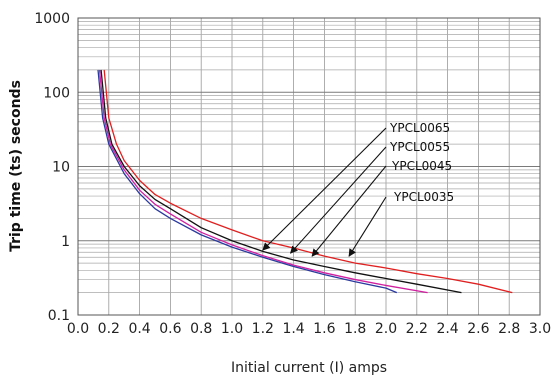 The width and height of the screenshot is (553, 381). What do you see at coordinates (263, 329) in the screenshot?
I see `x-tick-label: 1.2` at bounding box center [263, 329].